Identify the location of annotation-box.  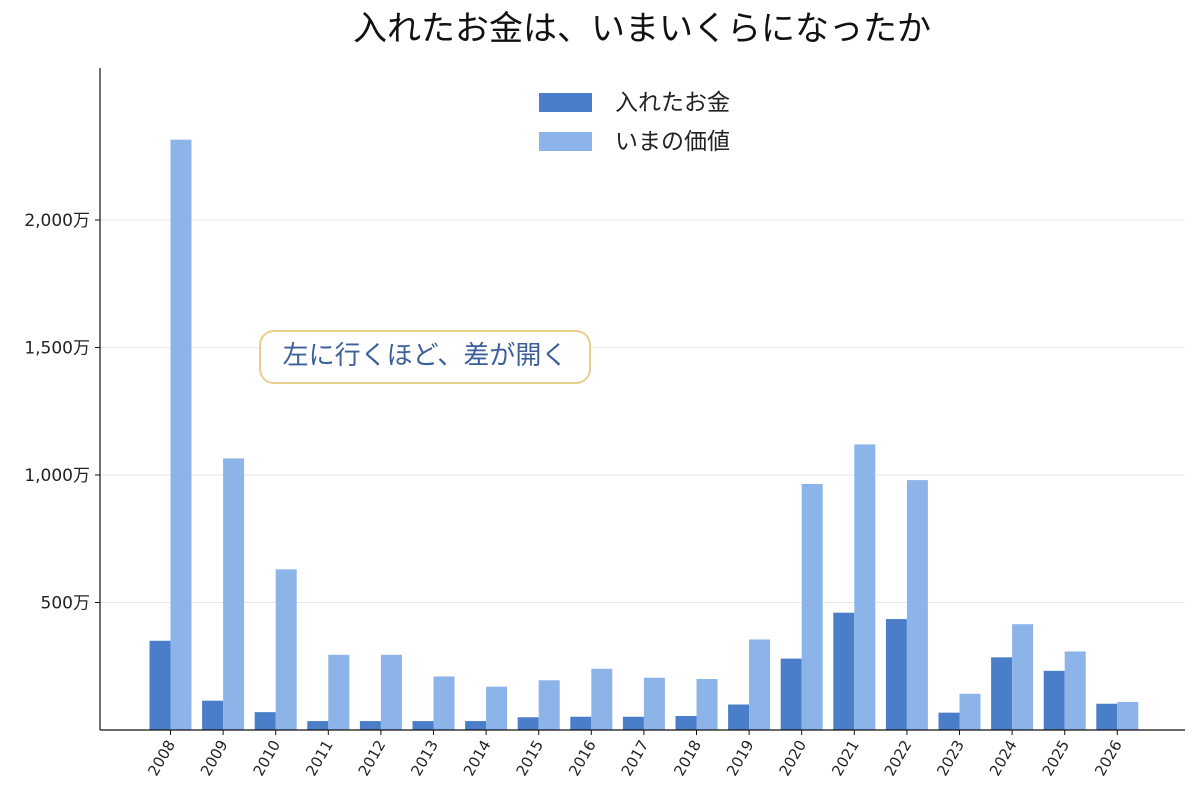
(425, 357).